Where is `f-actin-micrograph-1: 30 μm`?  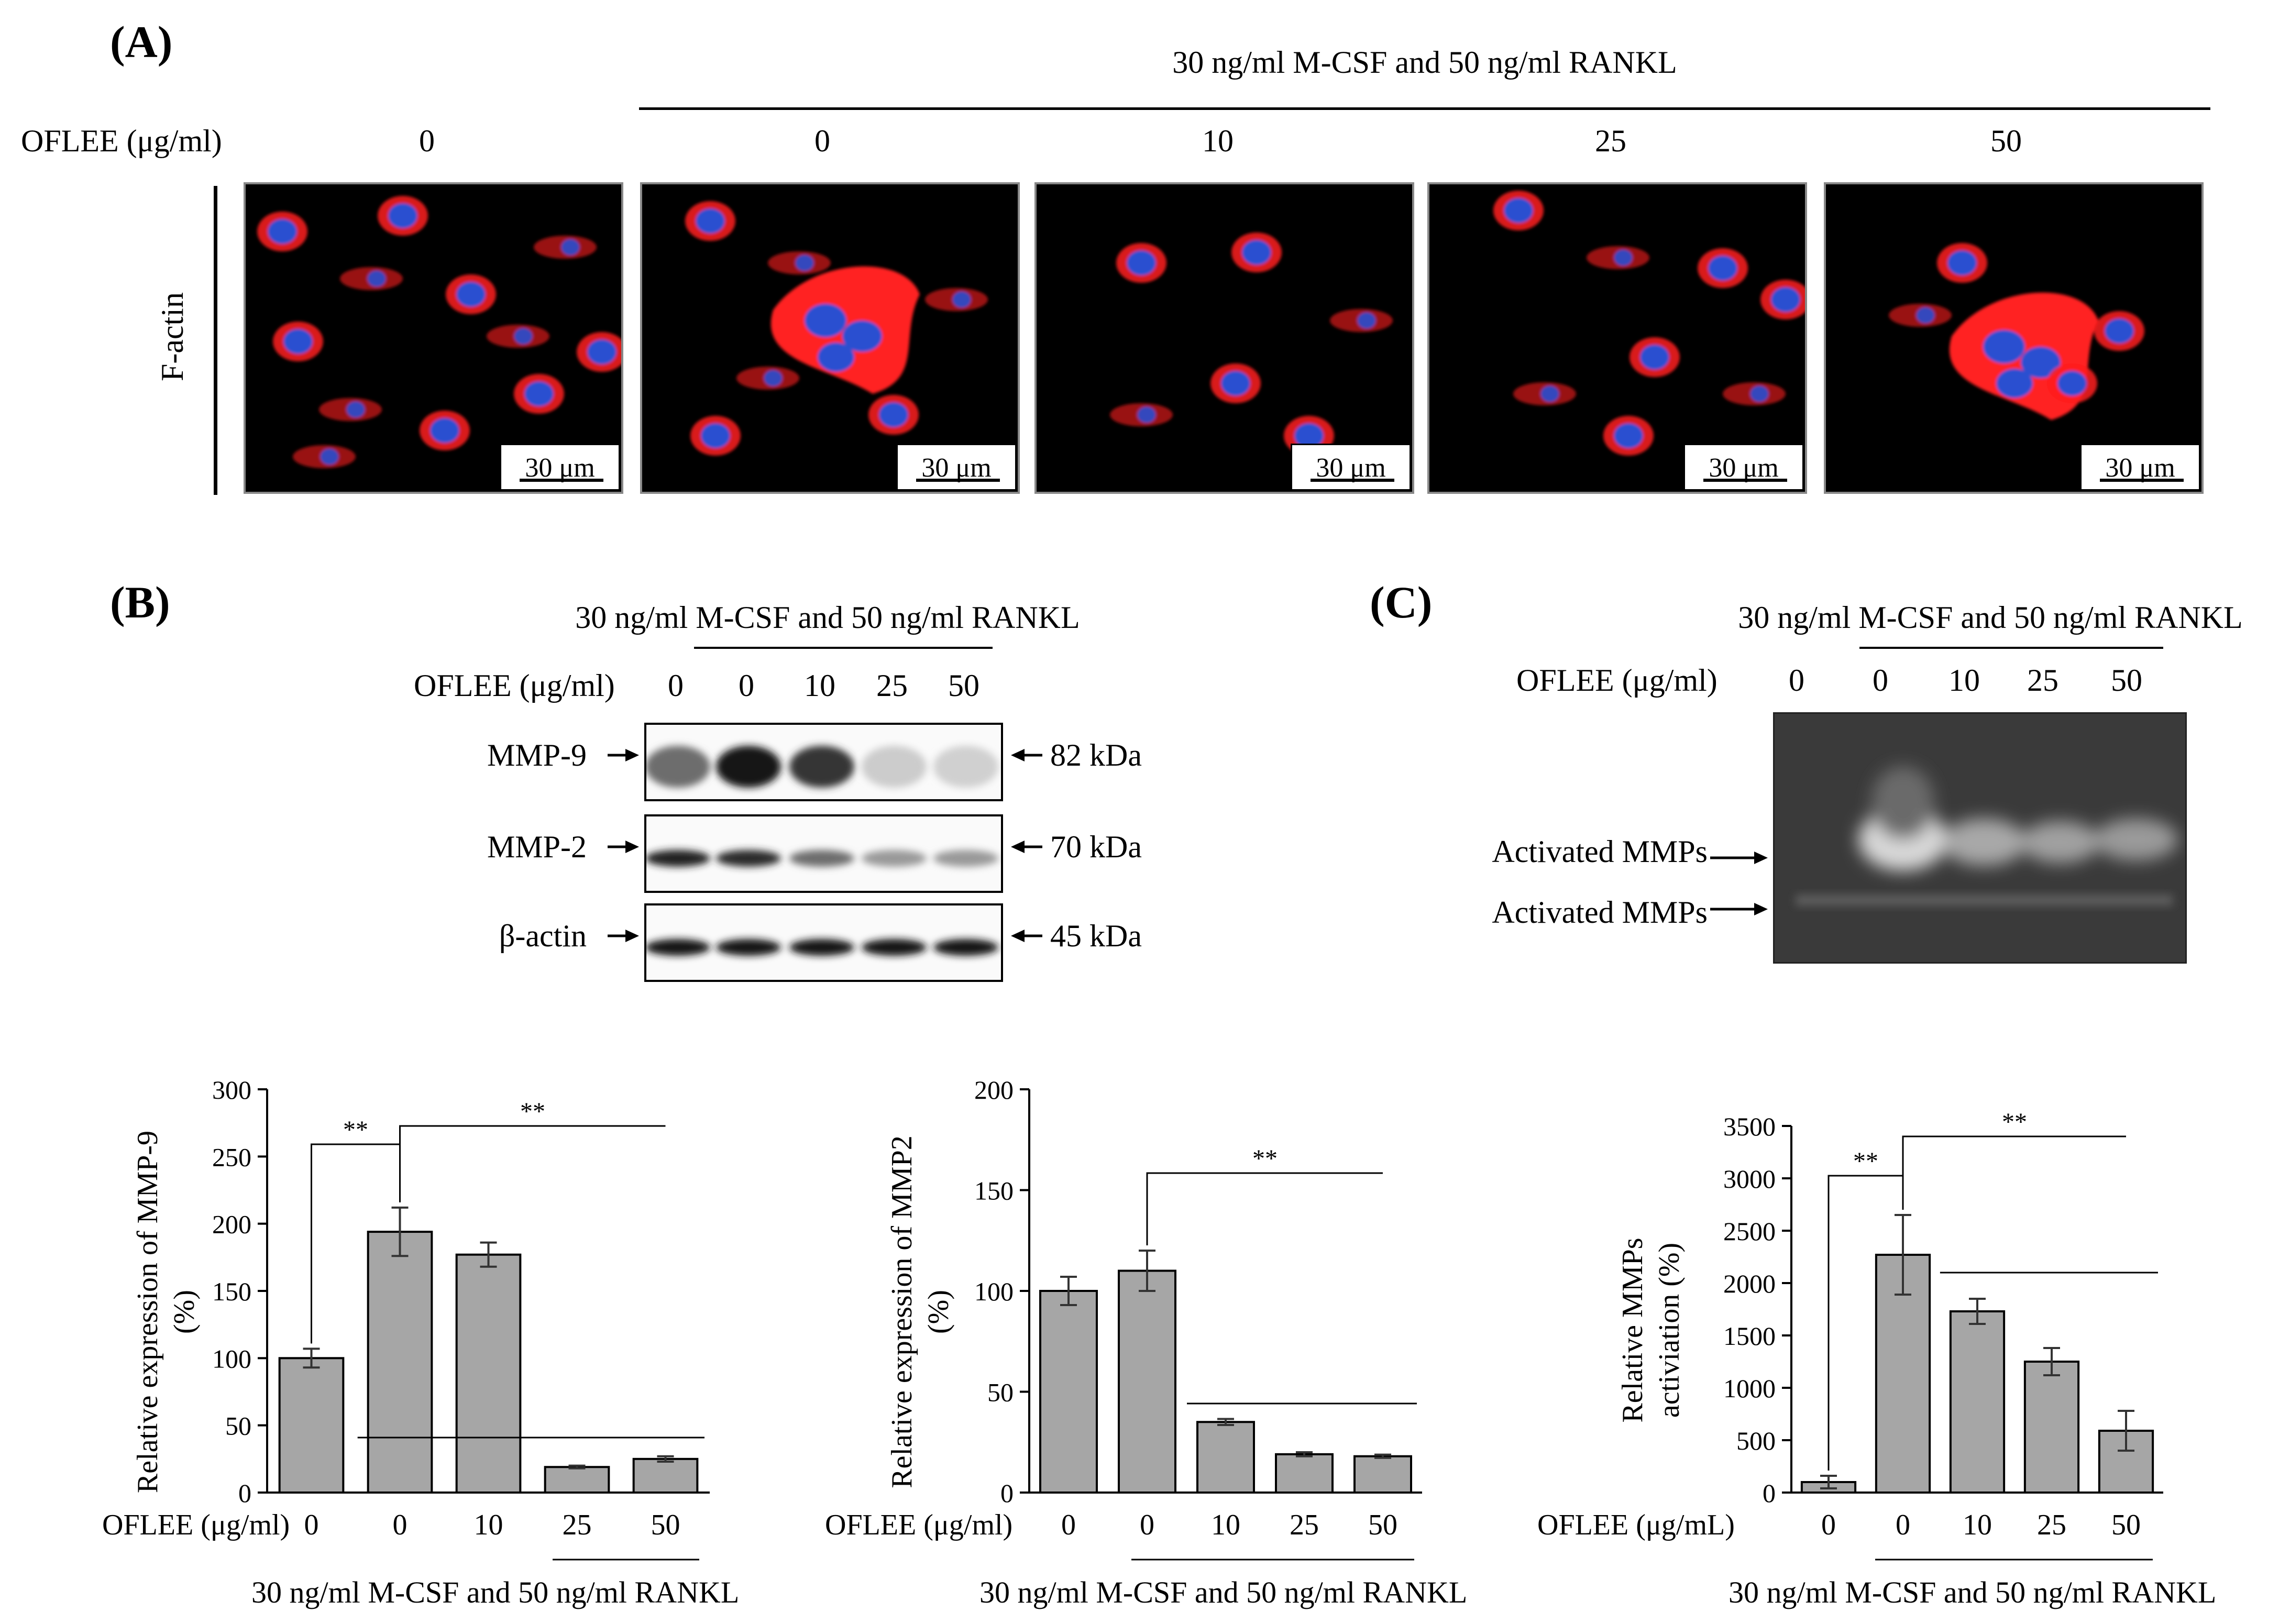
f-actin-micrograph-1: 30 μm is located at coordinates (830, 338).